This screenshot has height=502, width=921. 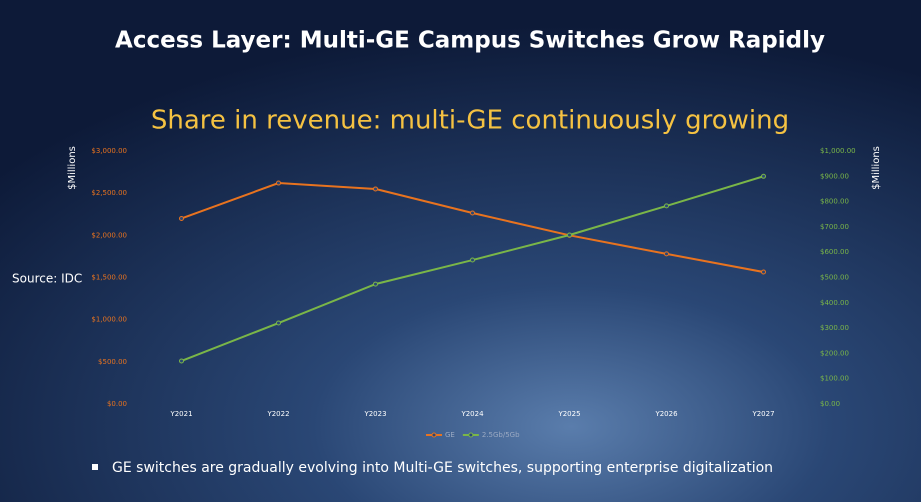 I want to click on y2-tick-label: $800.00, so click(x=834, y=202).